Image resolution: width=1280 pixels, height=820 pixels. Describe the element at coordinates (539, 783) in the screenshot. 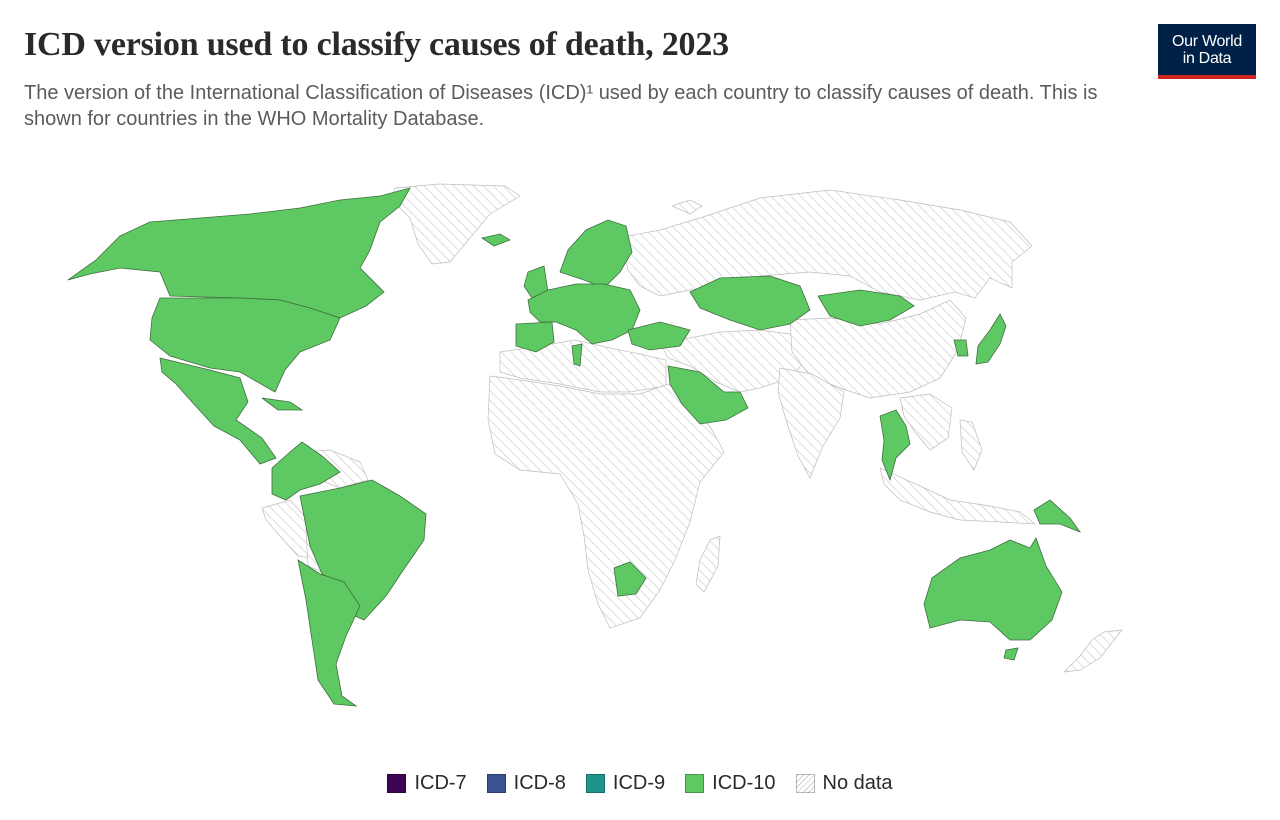

I see `legend-label-icd8: ICD-8` at that location.